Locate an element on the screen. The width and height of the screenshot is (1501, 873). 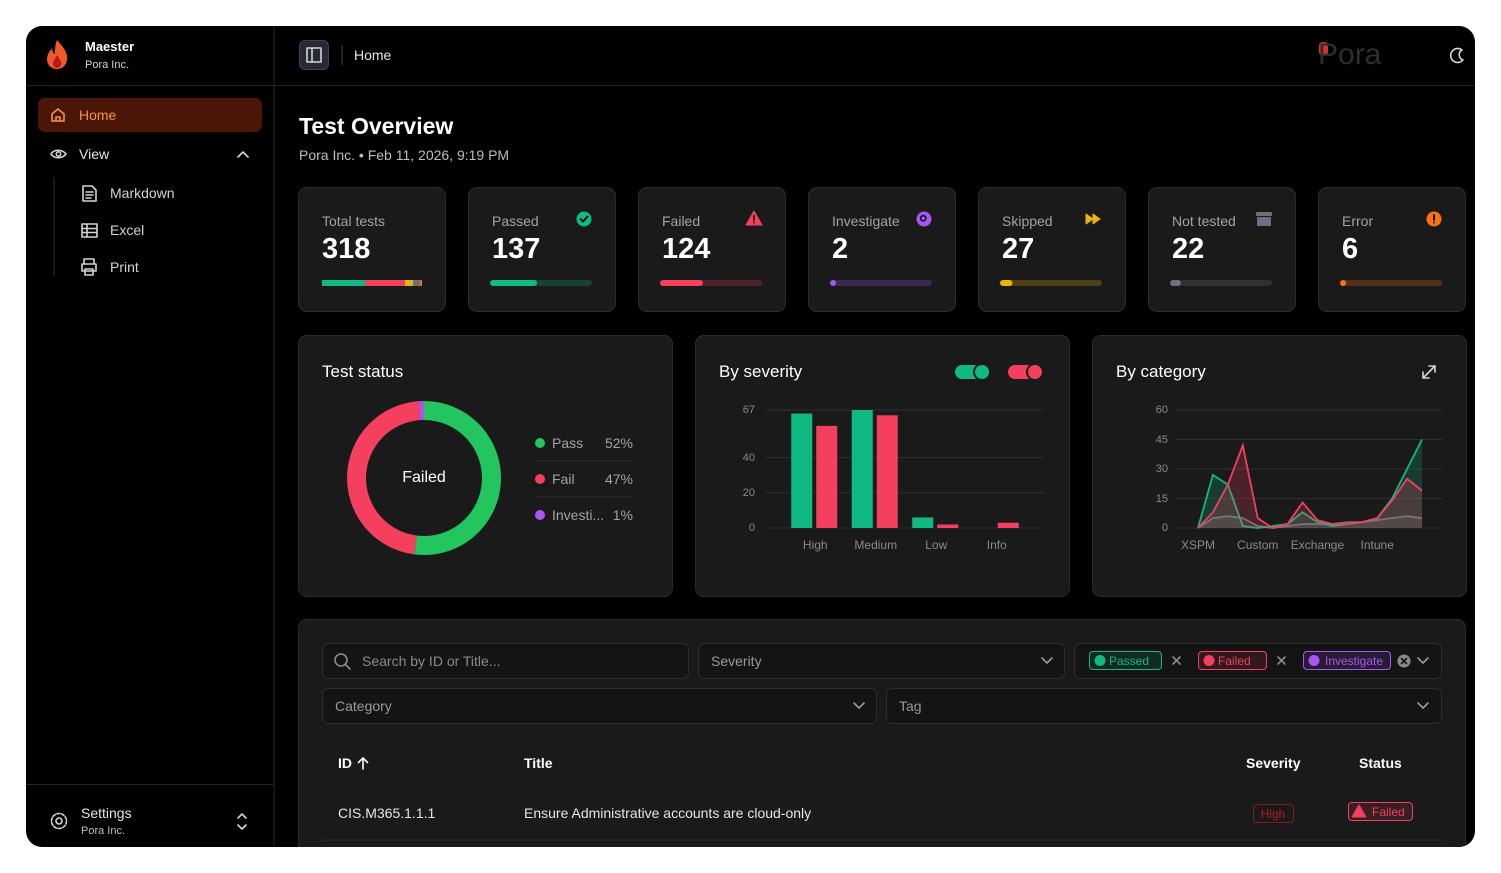
progress-track is located at coordinates (1222, 283).